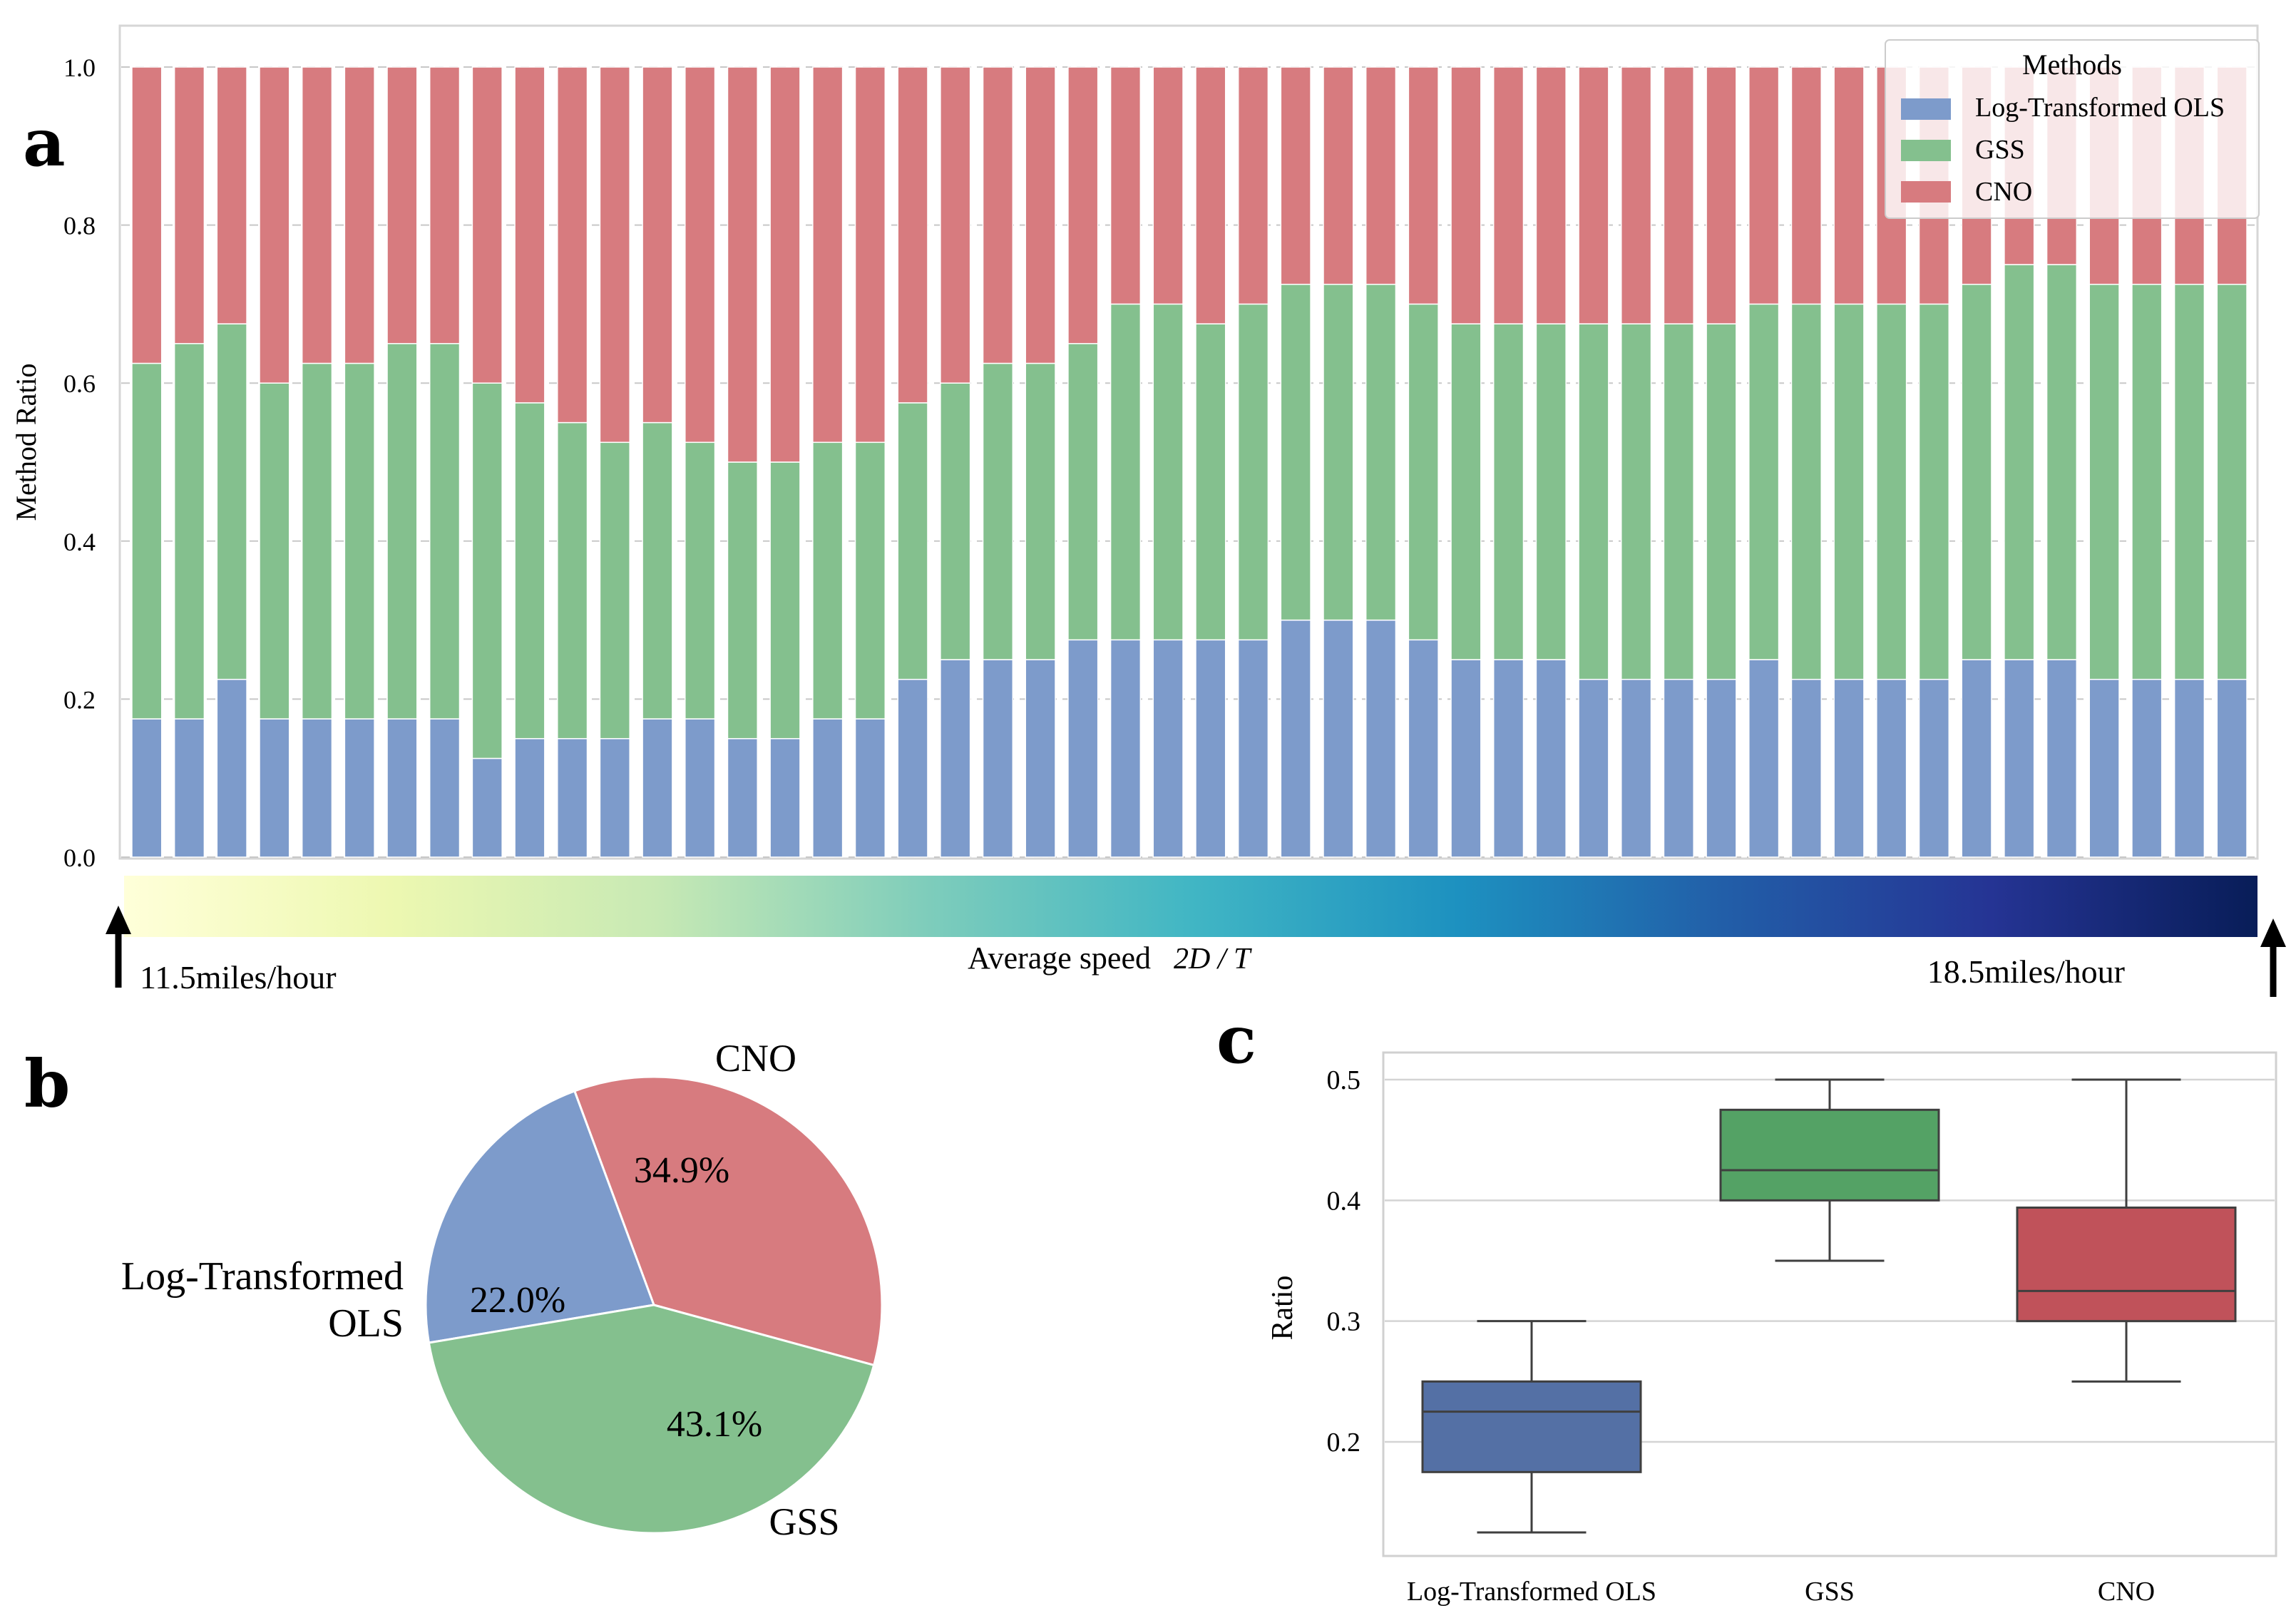  Describe the element at coordinates (2000, 150) in the screenshot. I see `legend-entry-gss: GSS` at that location.